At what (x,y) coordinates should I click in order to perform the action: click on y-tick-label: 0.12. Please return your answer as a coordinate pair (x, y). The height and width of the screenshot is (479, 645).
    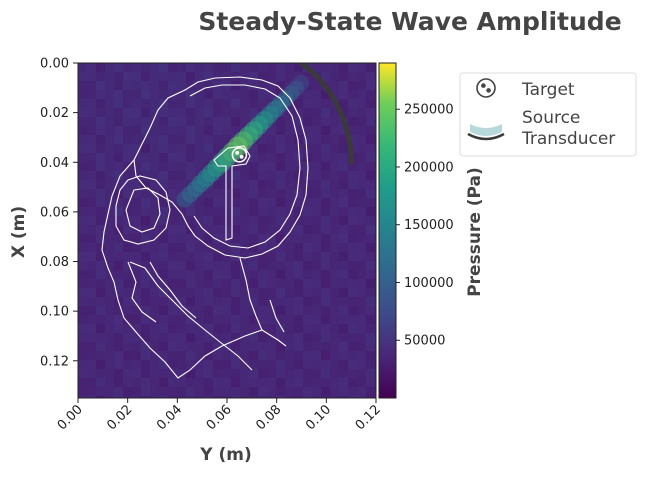
    Looking at the image, I should click on (54, 361).